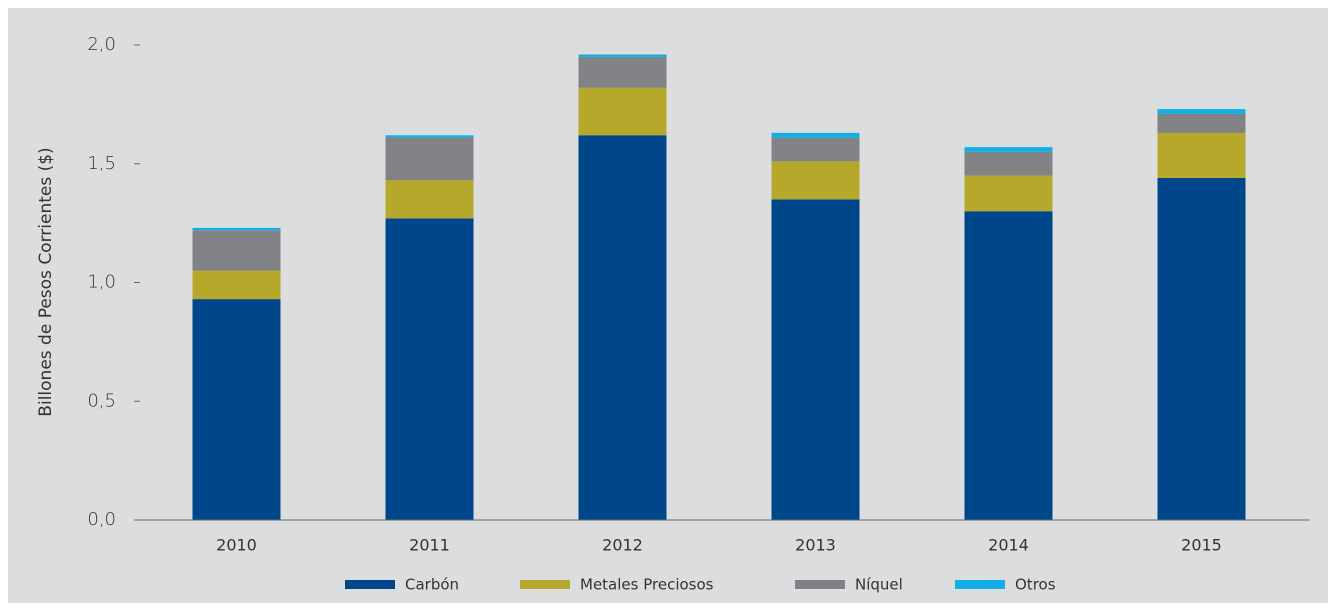 The width and height of the screenshot is (1336, 613). What do you see at coordinates (101, 163) in the screenshot?
I see `y-tick-label: 1,5` at bounding box center [101, 163].